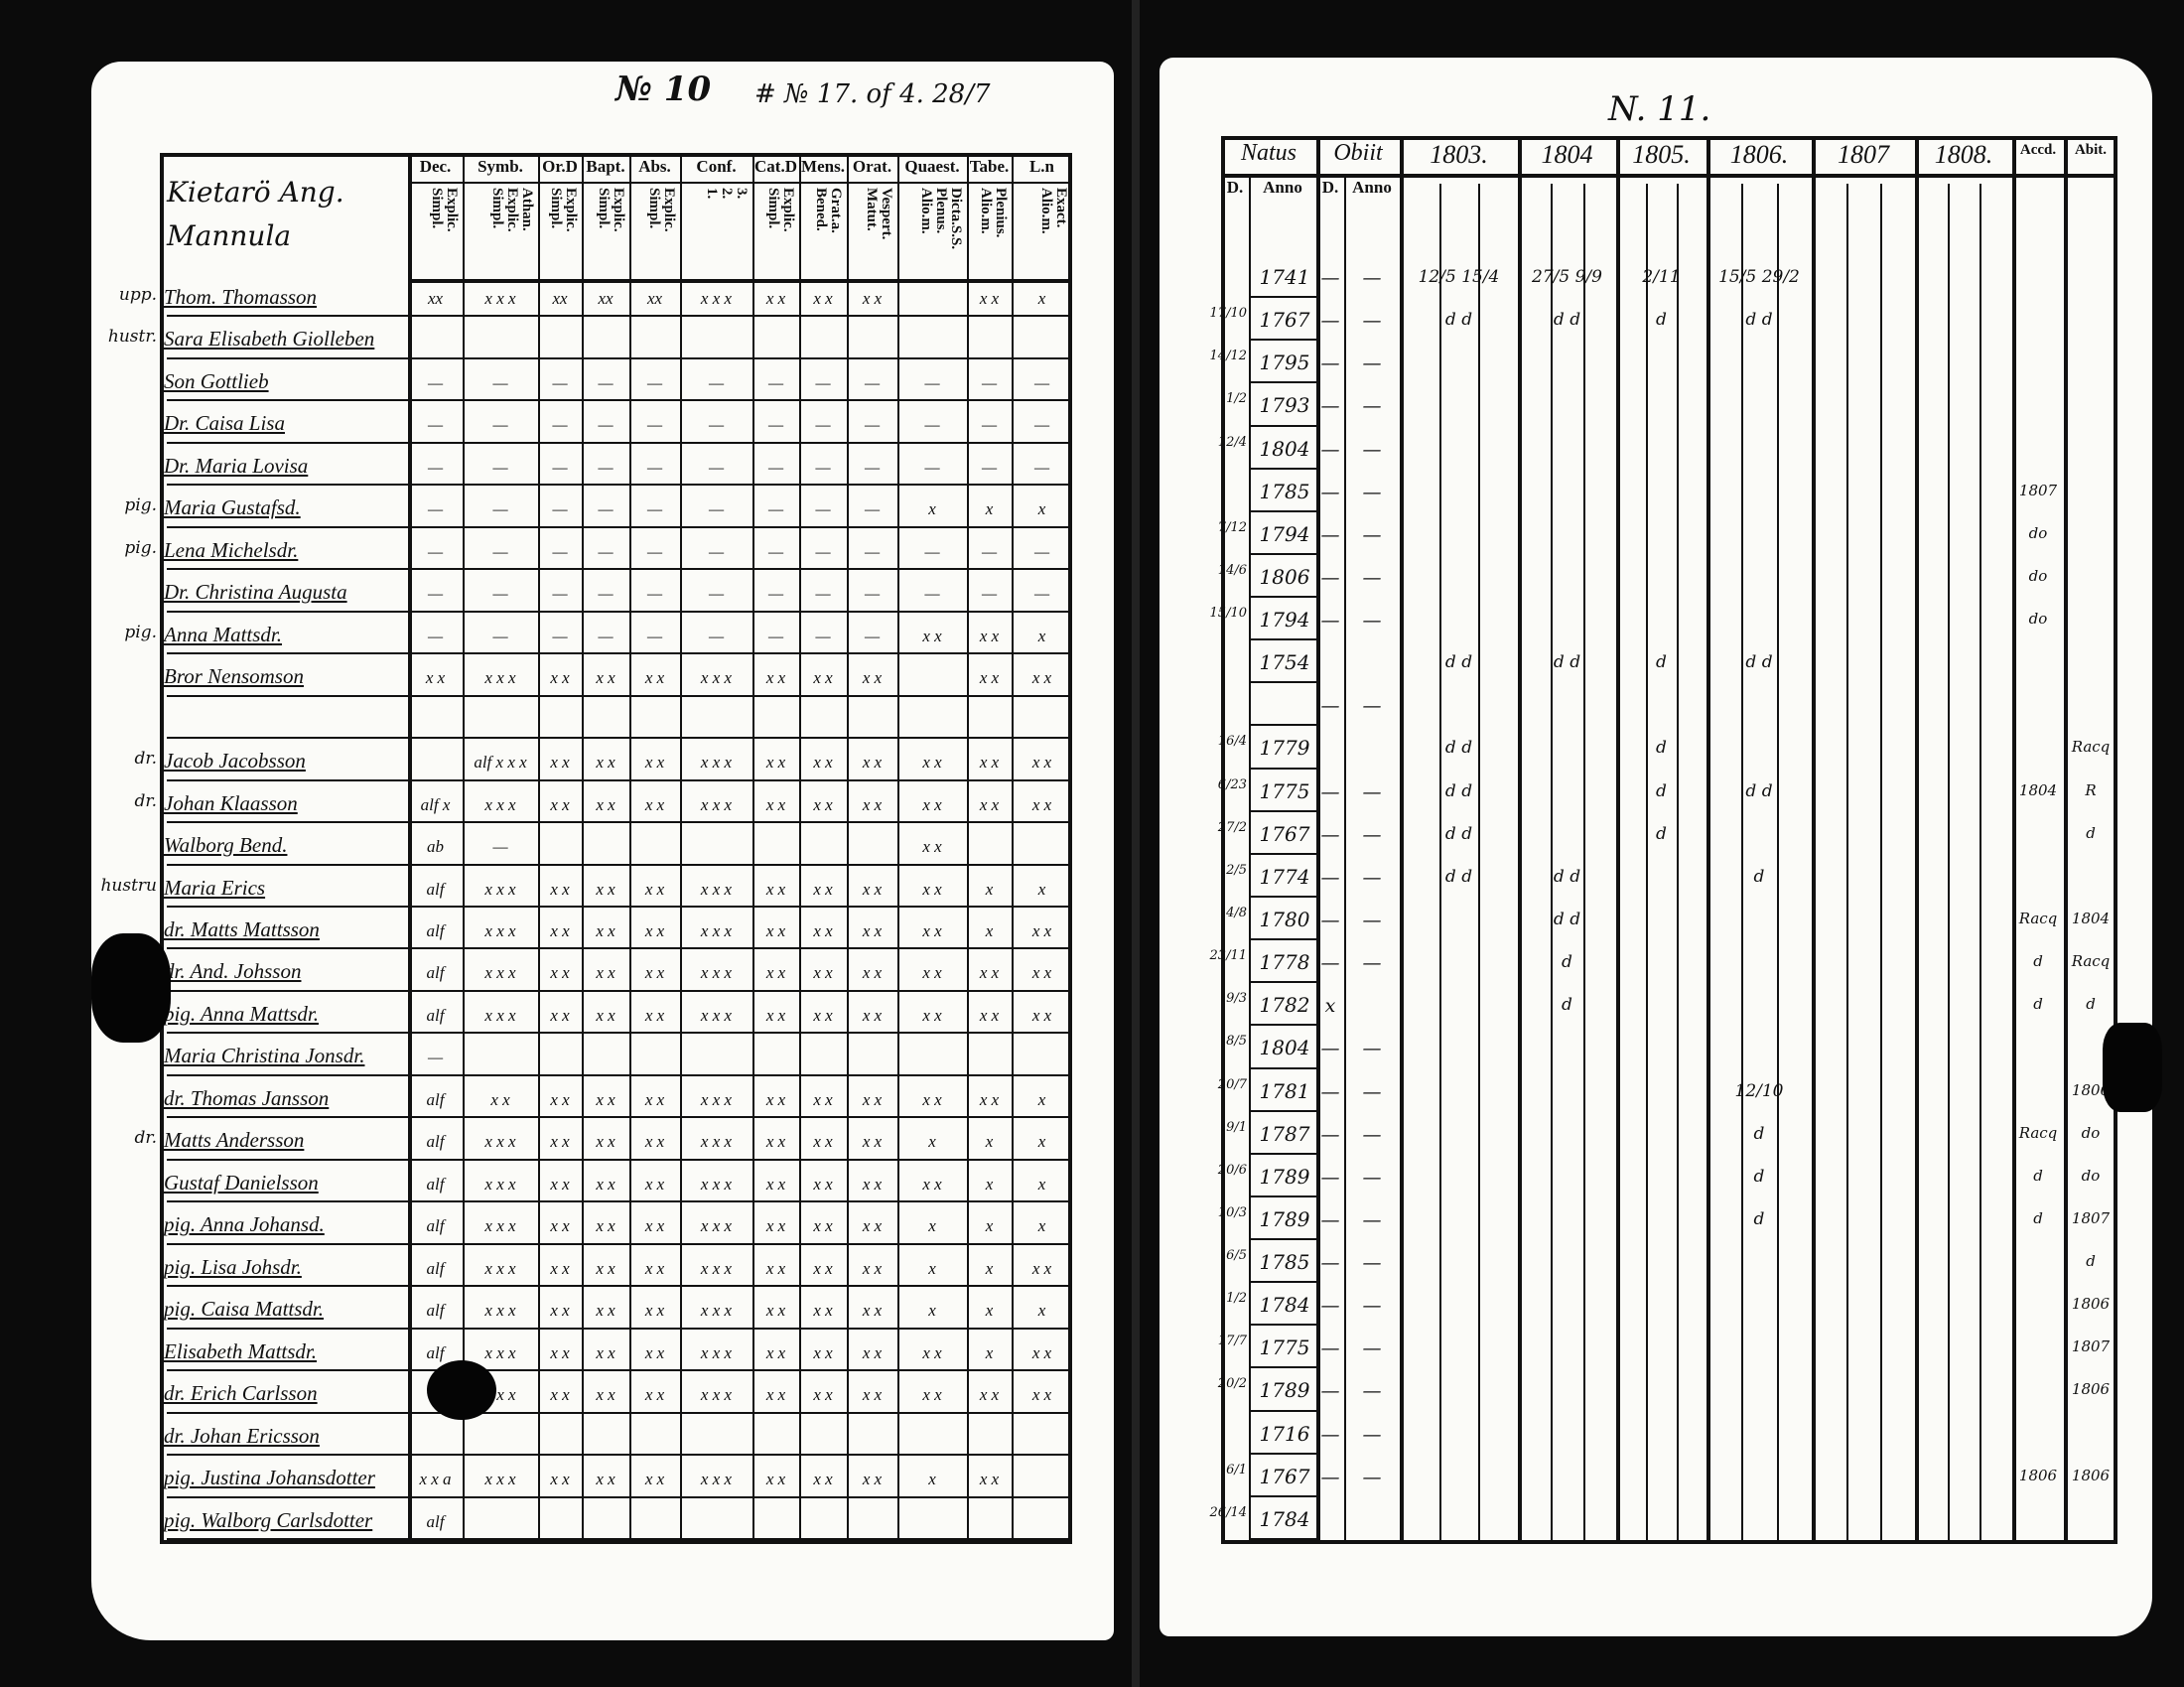 This screenshot has width=2184, height=1687. What do you see at coordinates (1372, 1530) in the screenshot?
I see `obiit-year` at bounding box center [1372, 1530].